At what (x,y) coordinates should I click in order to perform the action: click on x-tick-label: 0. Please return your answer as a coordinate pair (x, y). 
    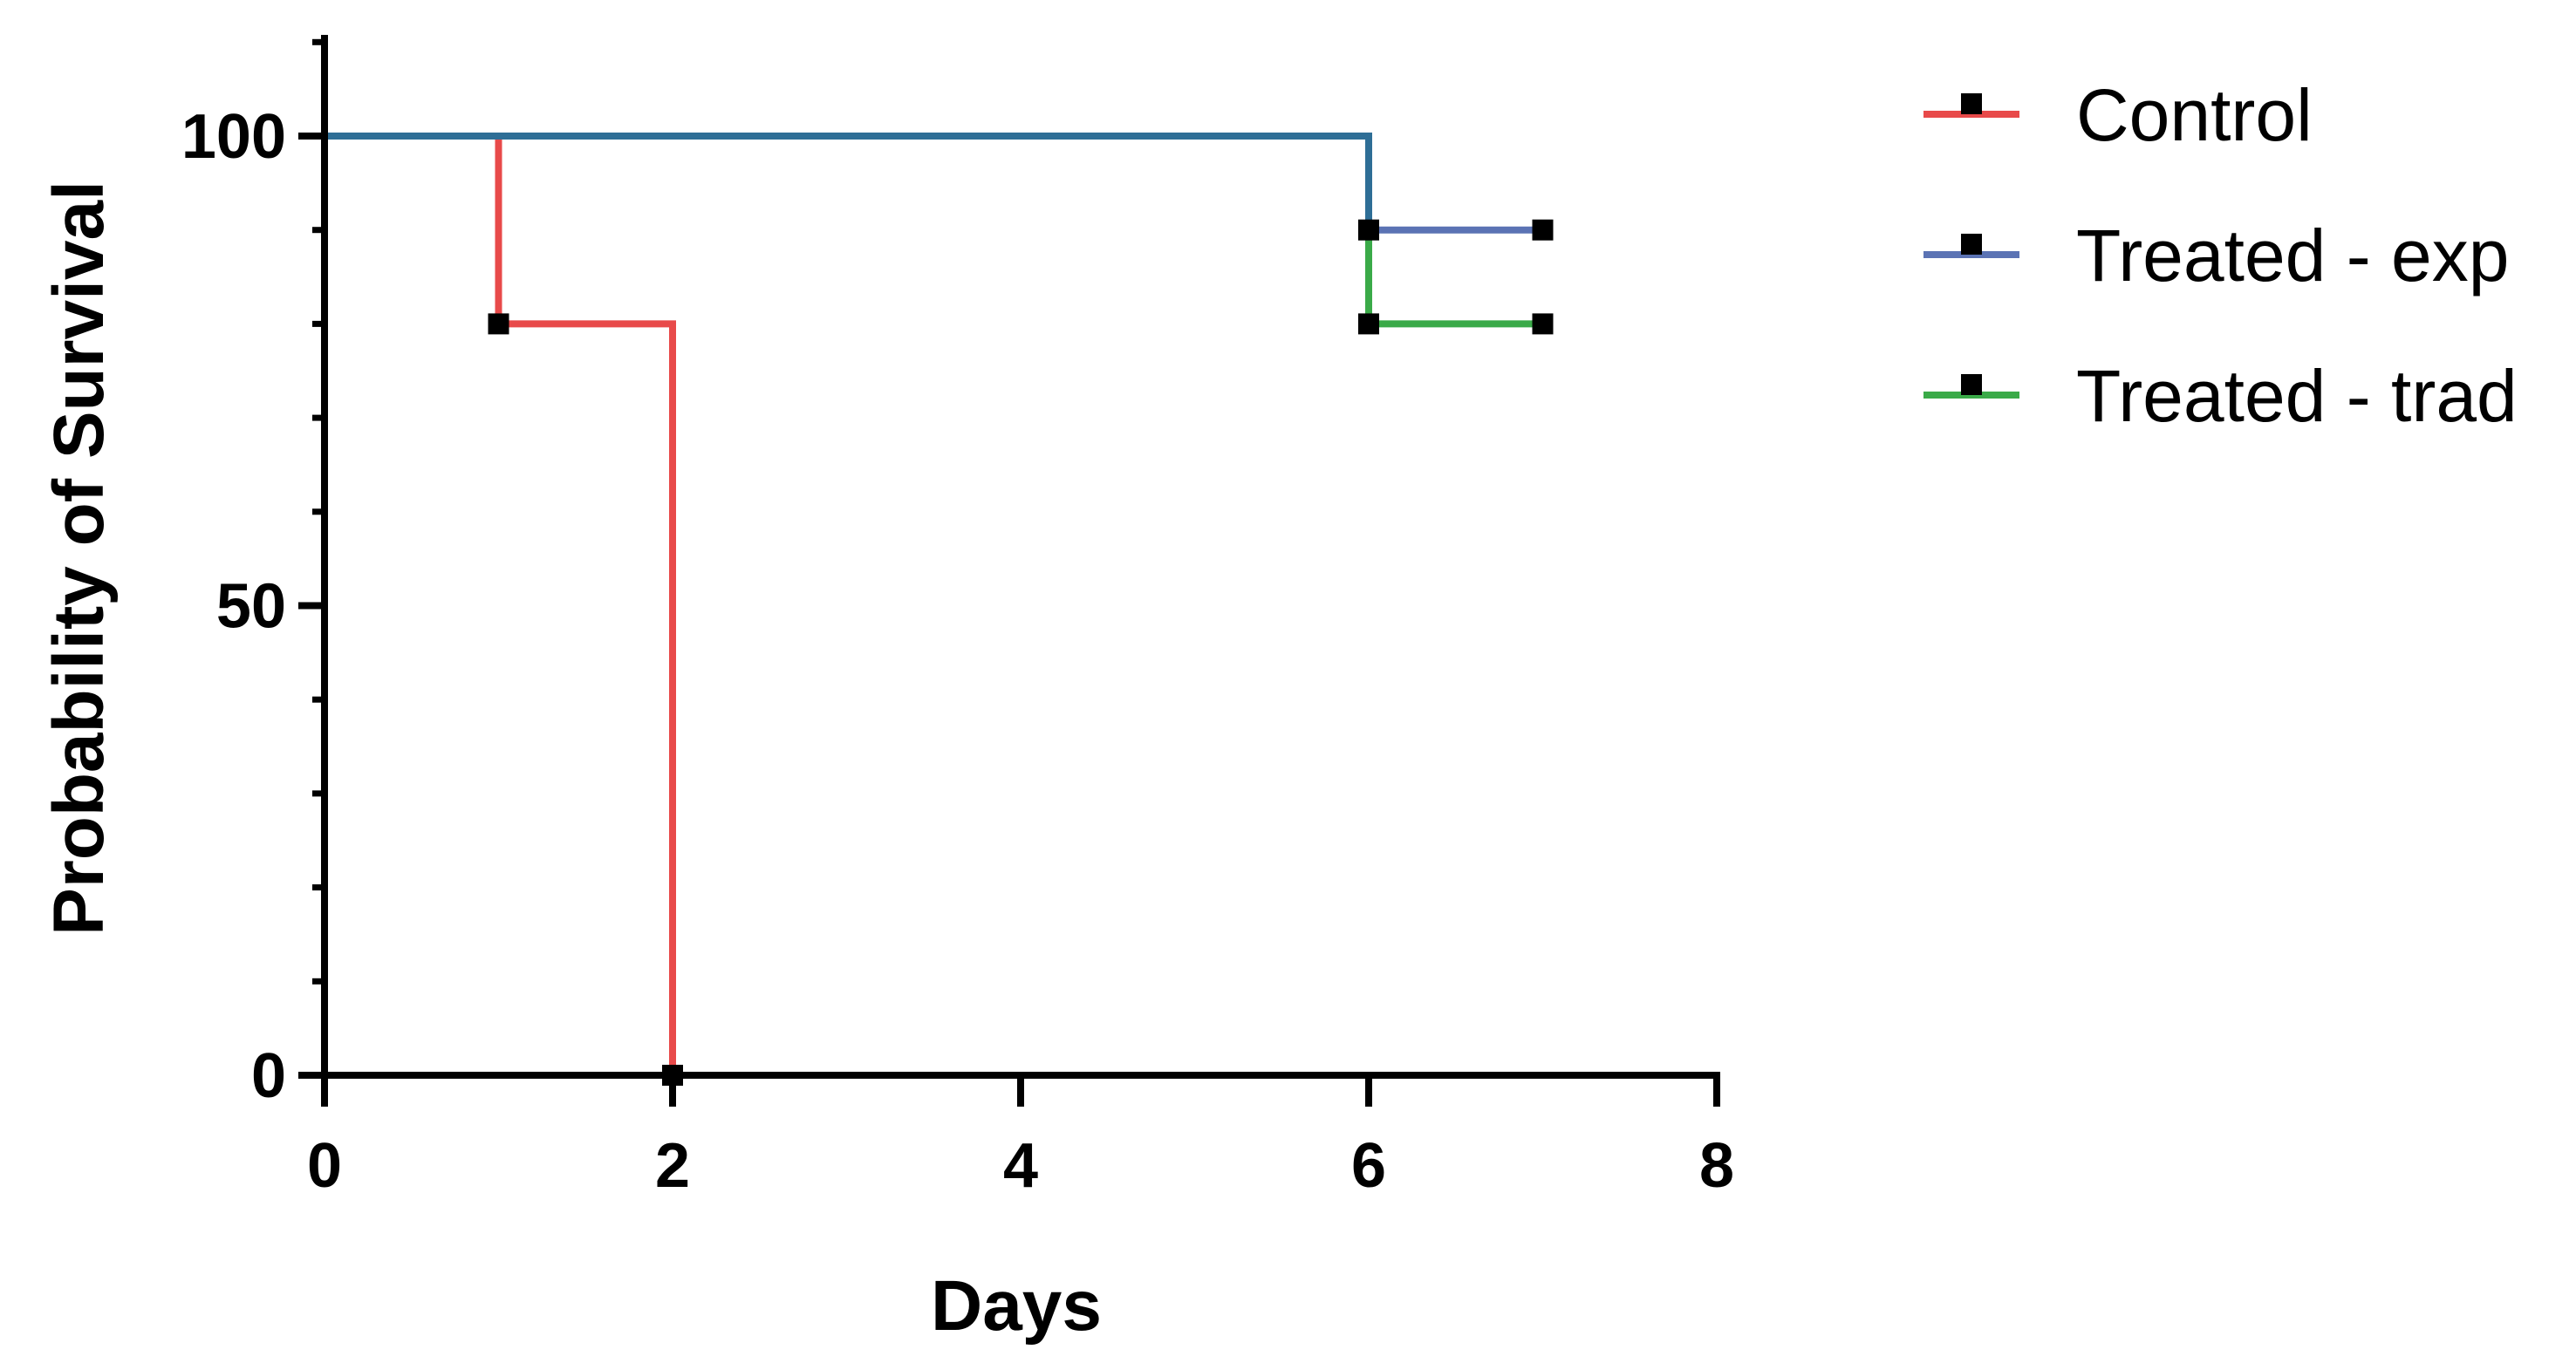
    Looking at the image, I should click on (324, 1166).